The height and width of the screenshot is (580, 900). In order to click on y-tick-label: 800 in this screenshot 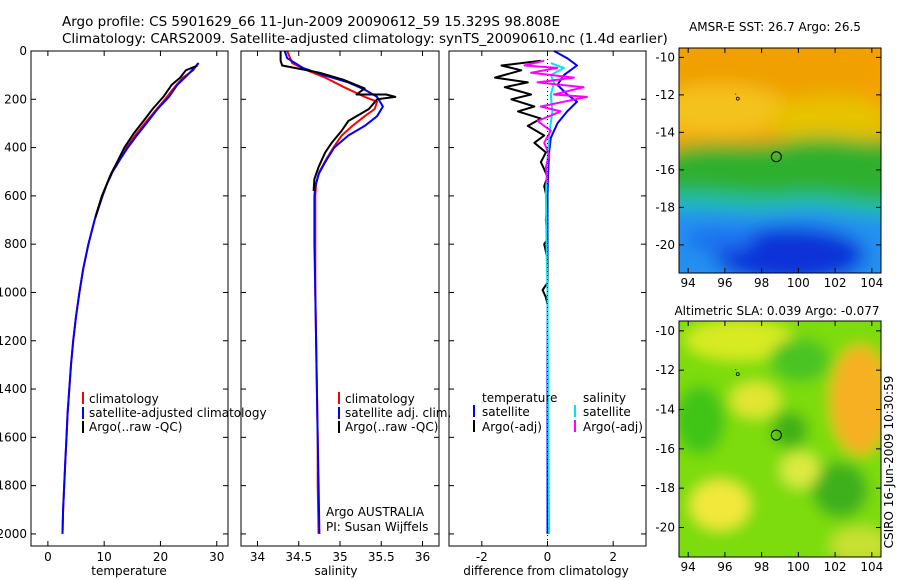, I will do `click(15, 244)`.